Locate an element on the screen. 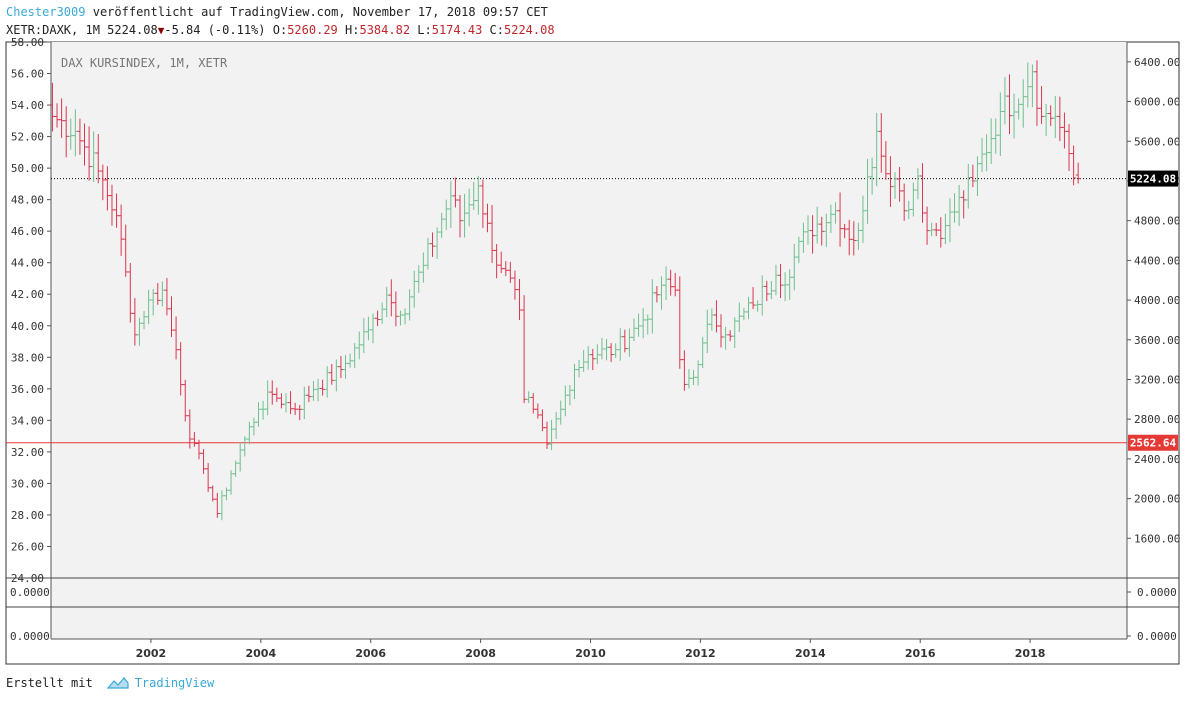 The height and width of the screenshot is (701, 1185). open-label: O: is located at coordinates (280, 30).